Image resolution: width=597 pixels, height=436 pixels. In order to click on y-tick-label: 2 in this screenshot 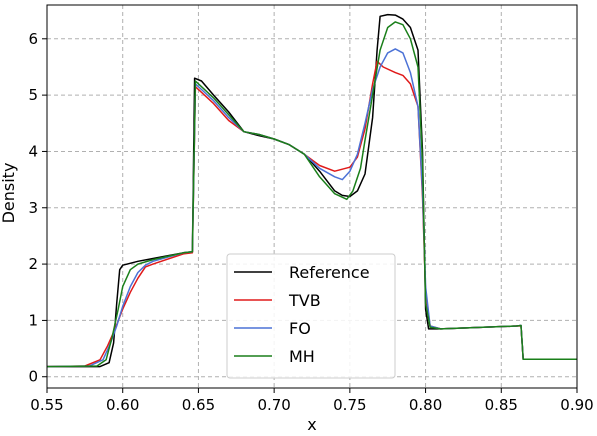, I will do `click(33, 264)`.